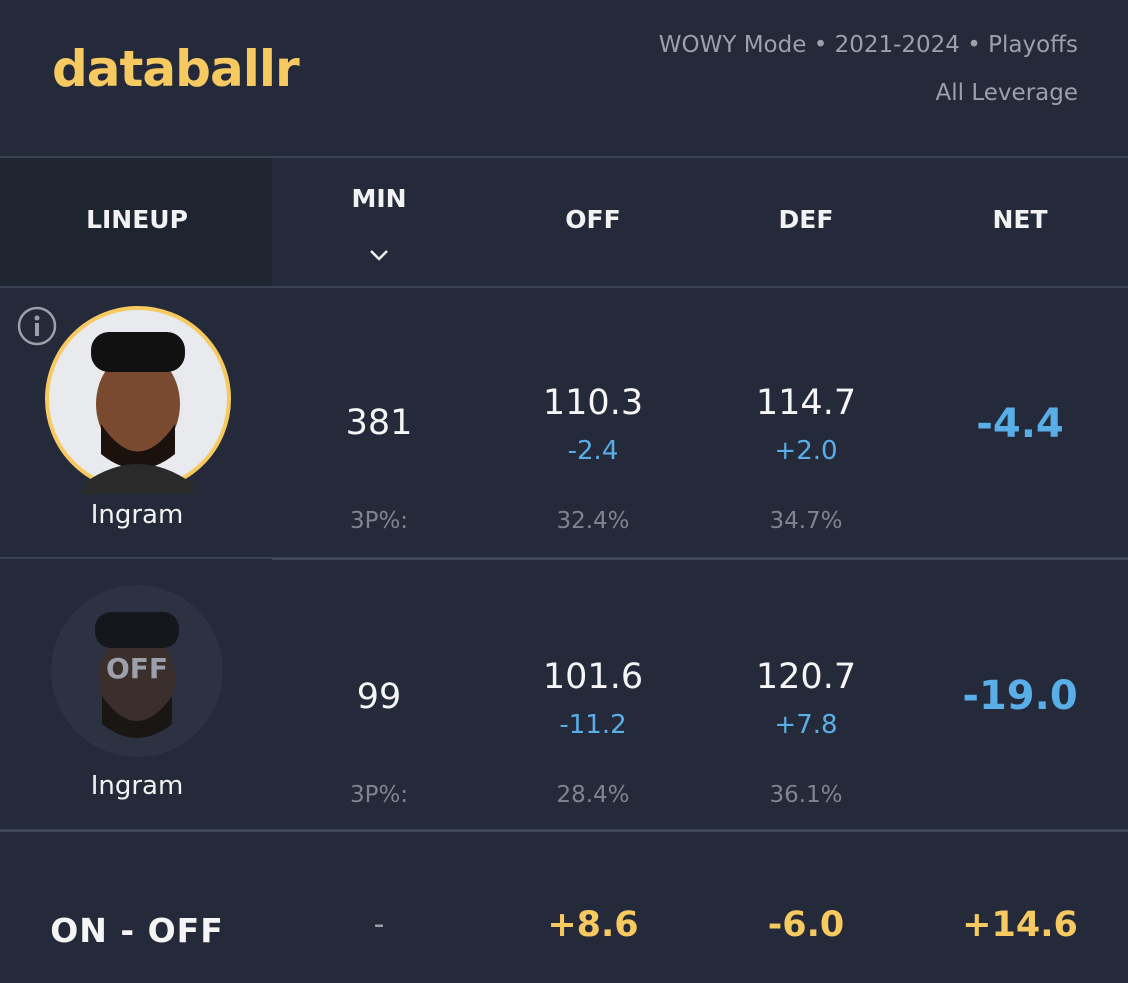 Image resolution: width=1128 pixels, height=983 pixels. I want to click on off-3p: 32.4%, so click(593, 521).